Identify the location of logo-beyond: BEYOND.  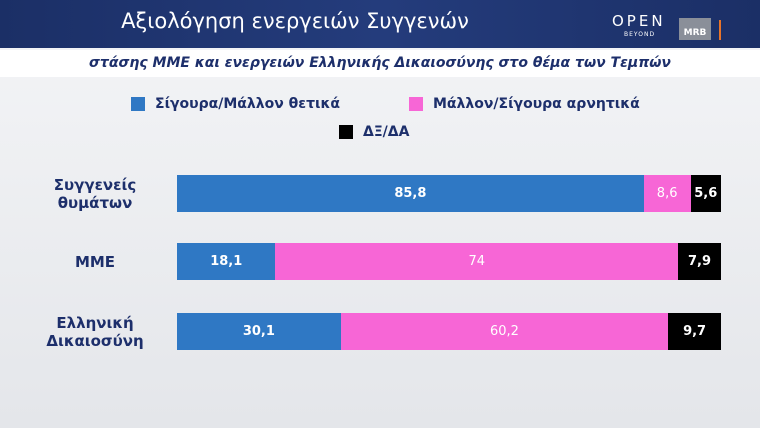
(640, 34).